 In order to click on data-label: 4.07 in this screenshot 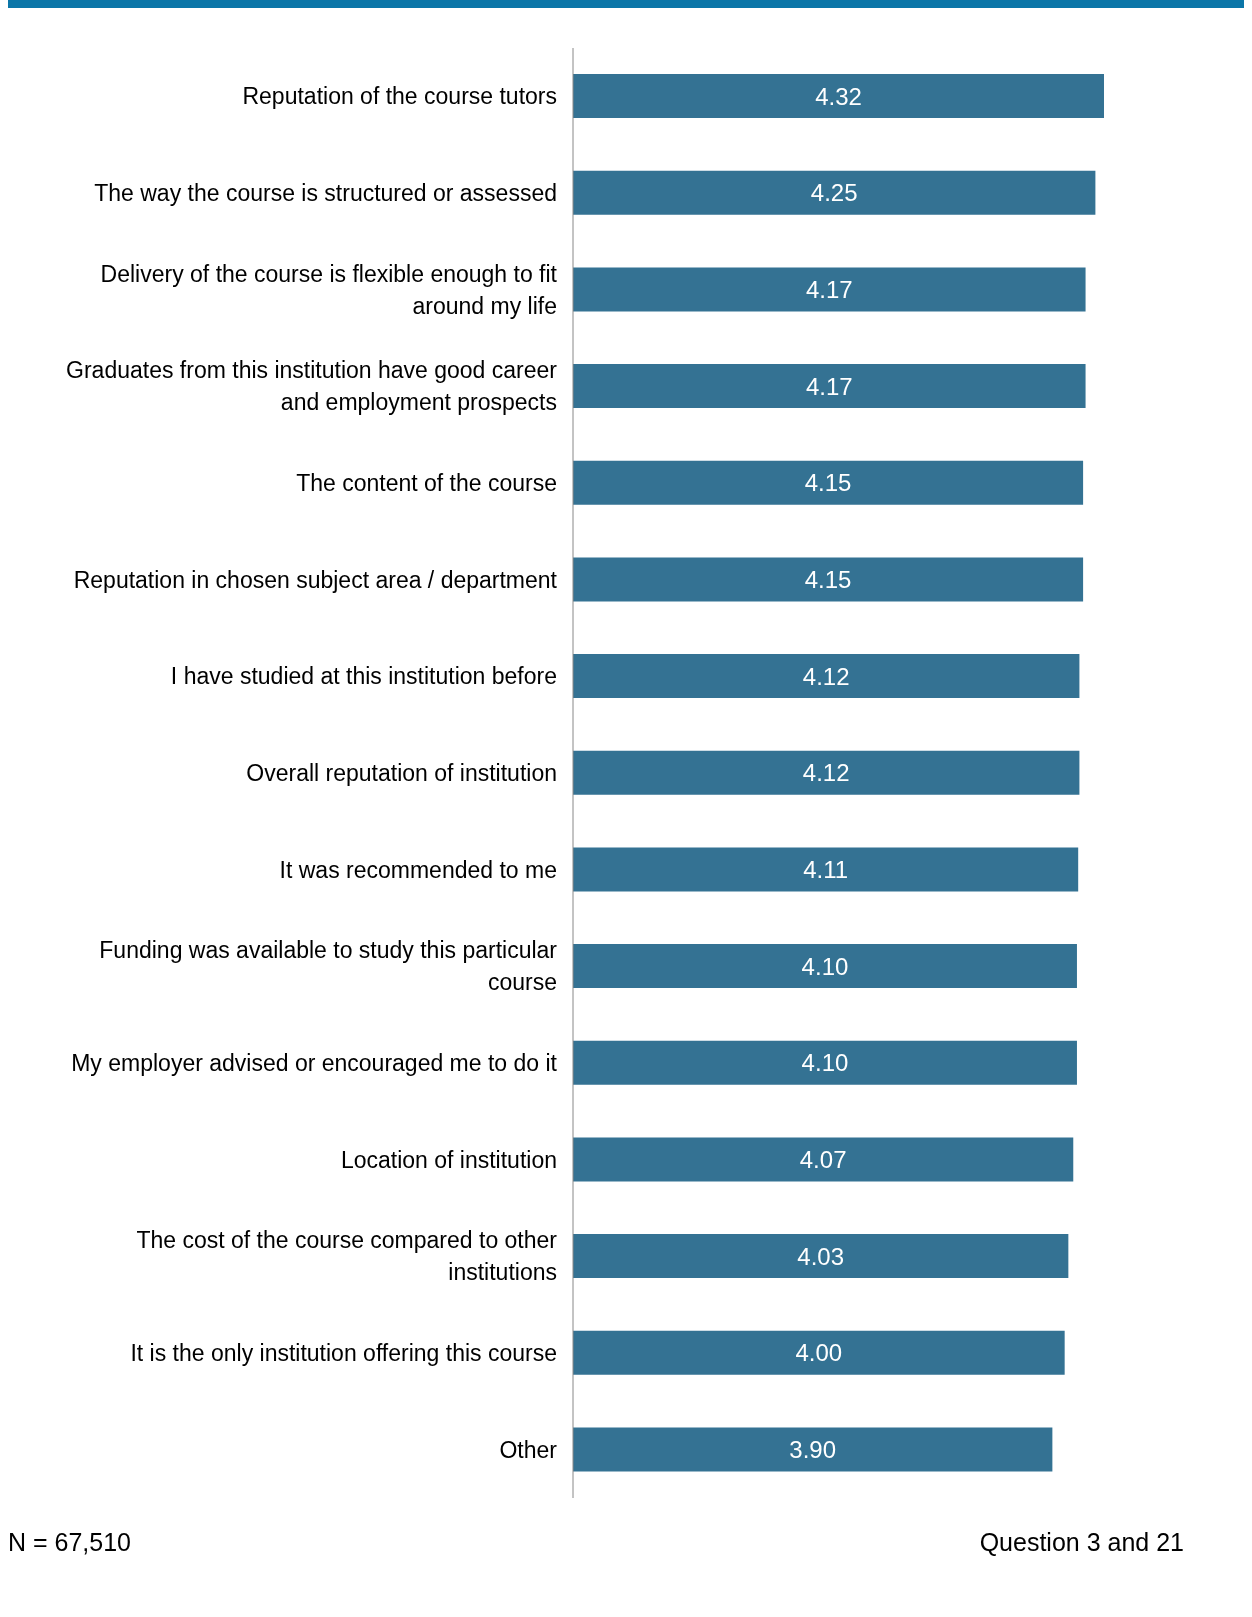, I will do `click(823, 1159)`.